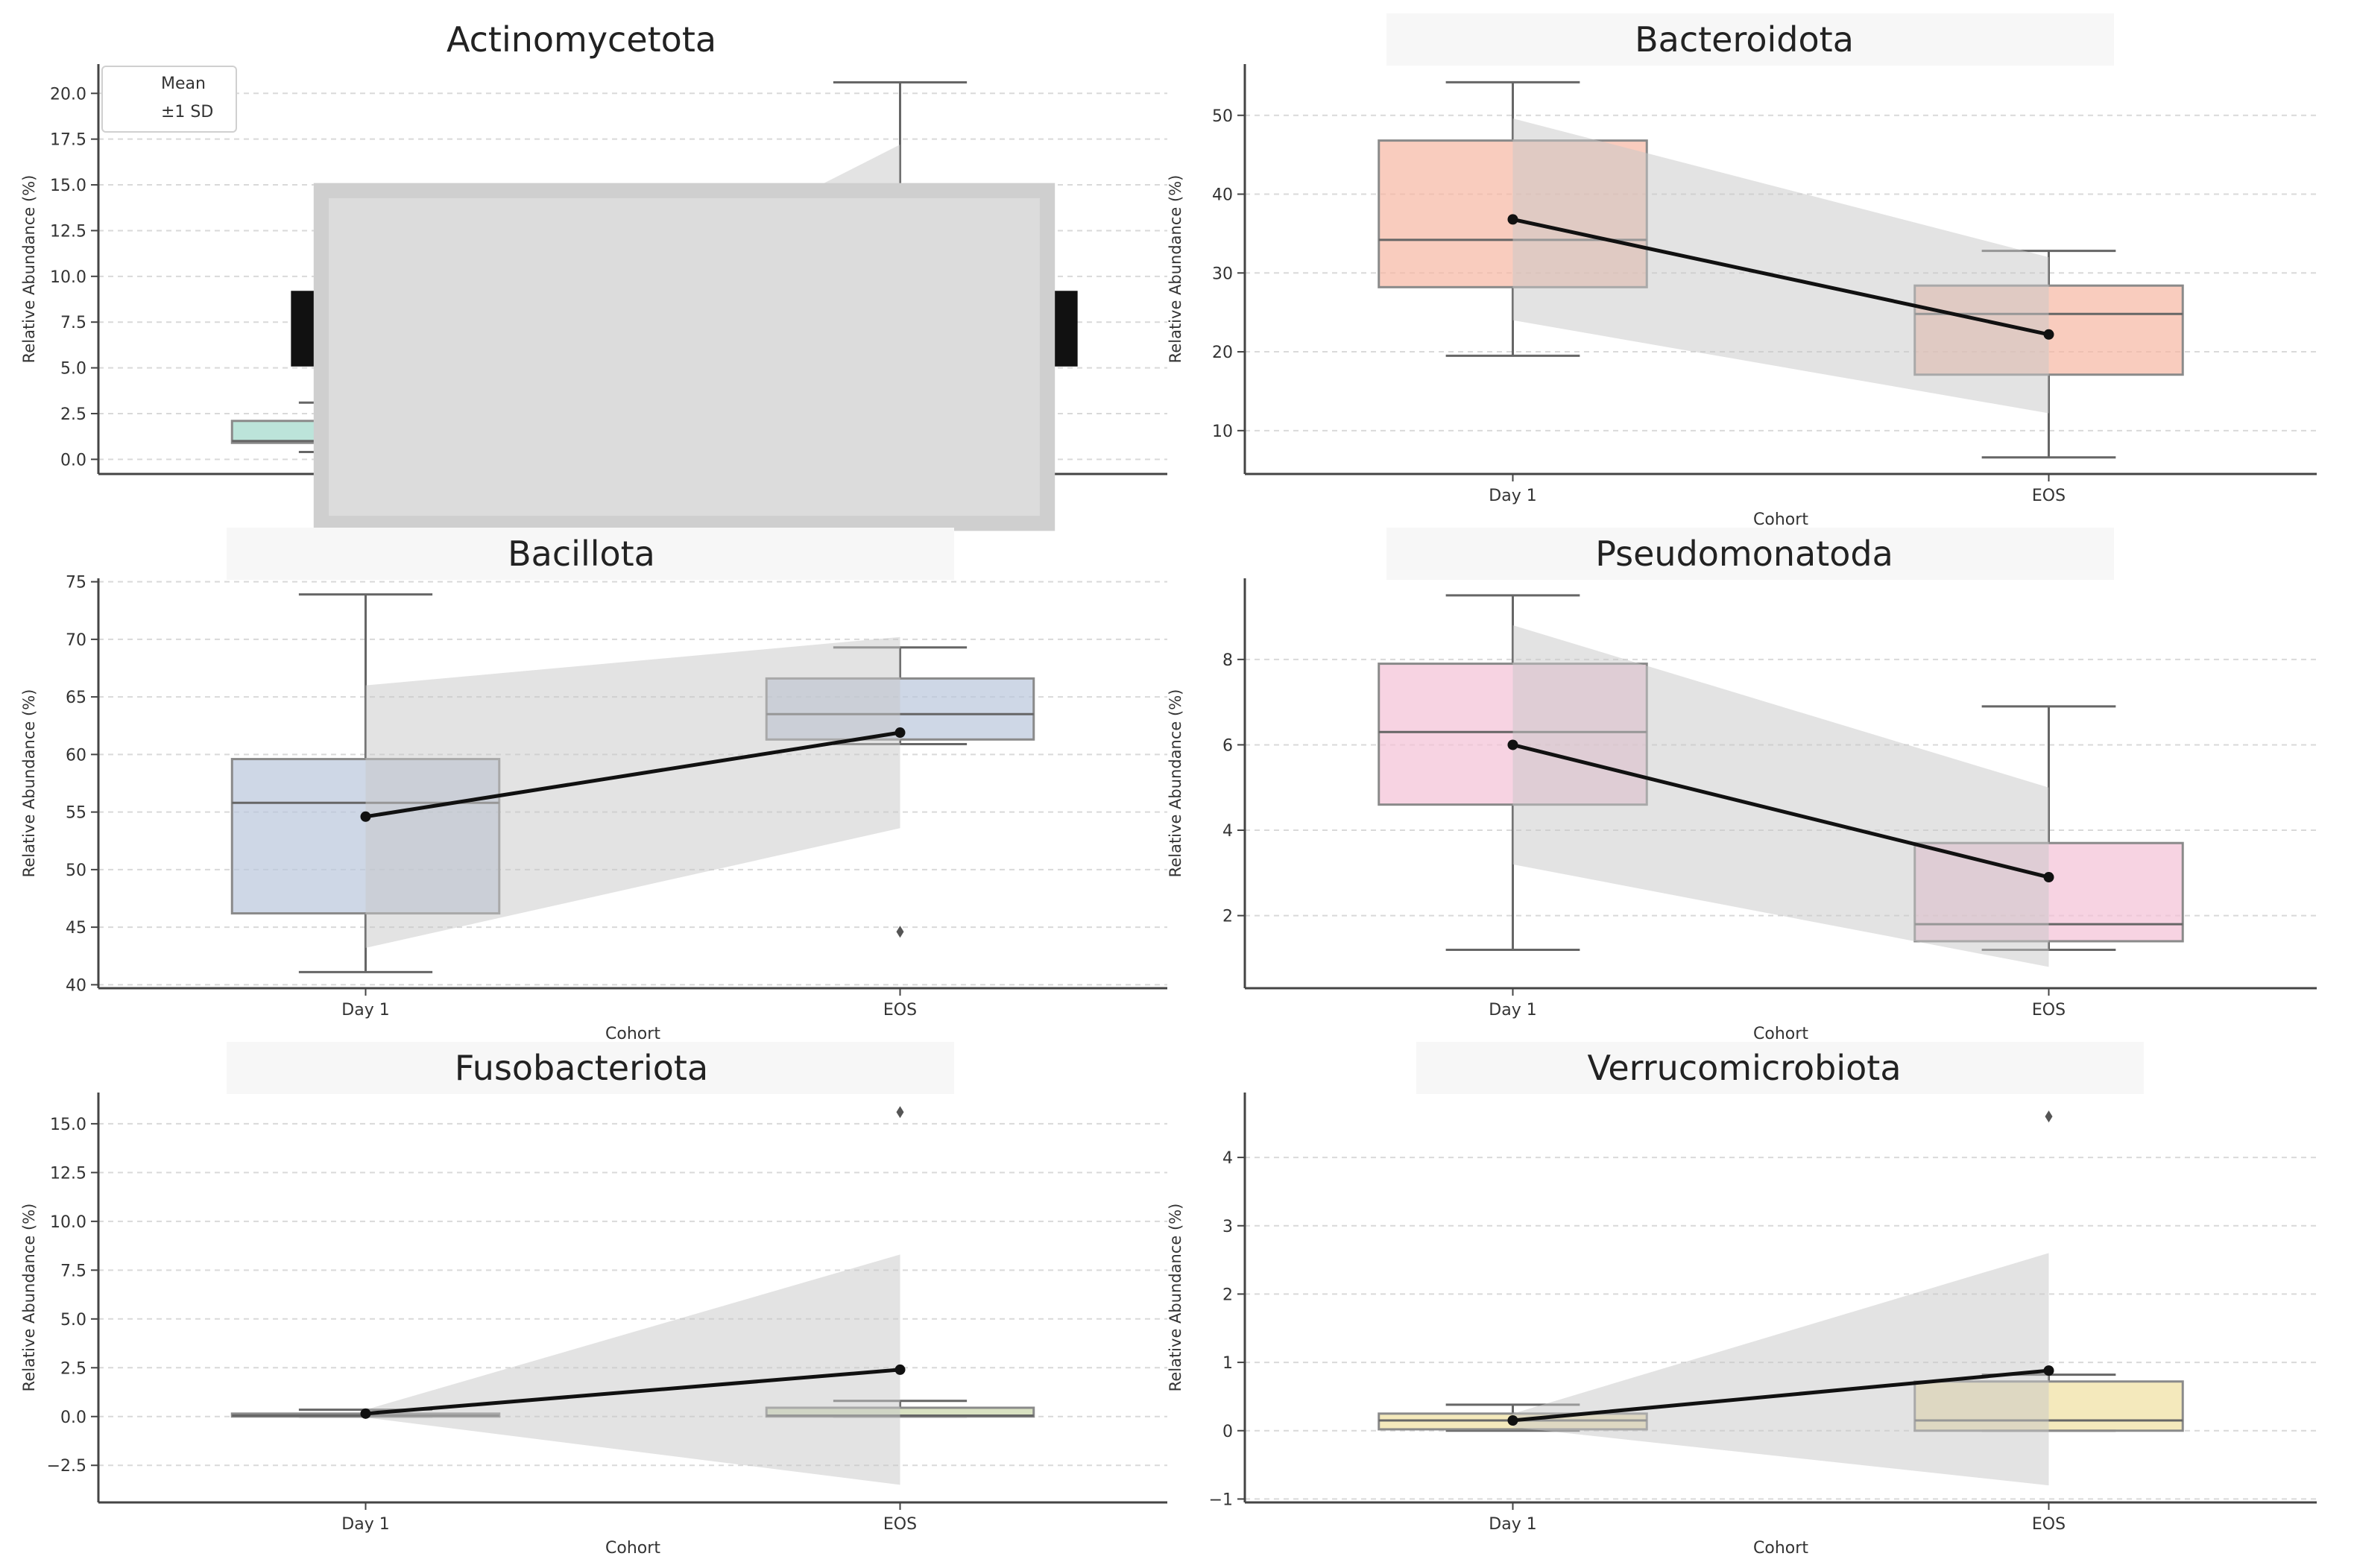 Image resolution: width=2354 pixels, height=1568 pixels. What do you see at coordinates (684, 357) in the screenshot?
I see `sd-band-swatch` at bounding box center [684, 357].